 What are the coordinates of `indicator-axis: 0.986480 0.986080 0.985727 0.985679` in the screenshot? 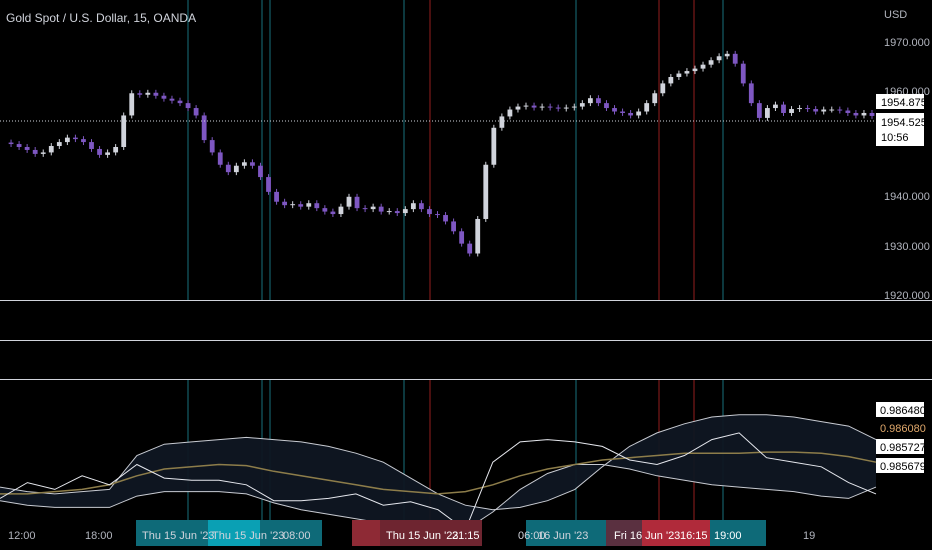 It's located at (901, 437).